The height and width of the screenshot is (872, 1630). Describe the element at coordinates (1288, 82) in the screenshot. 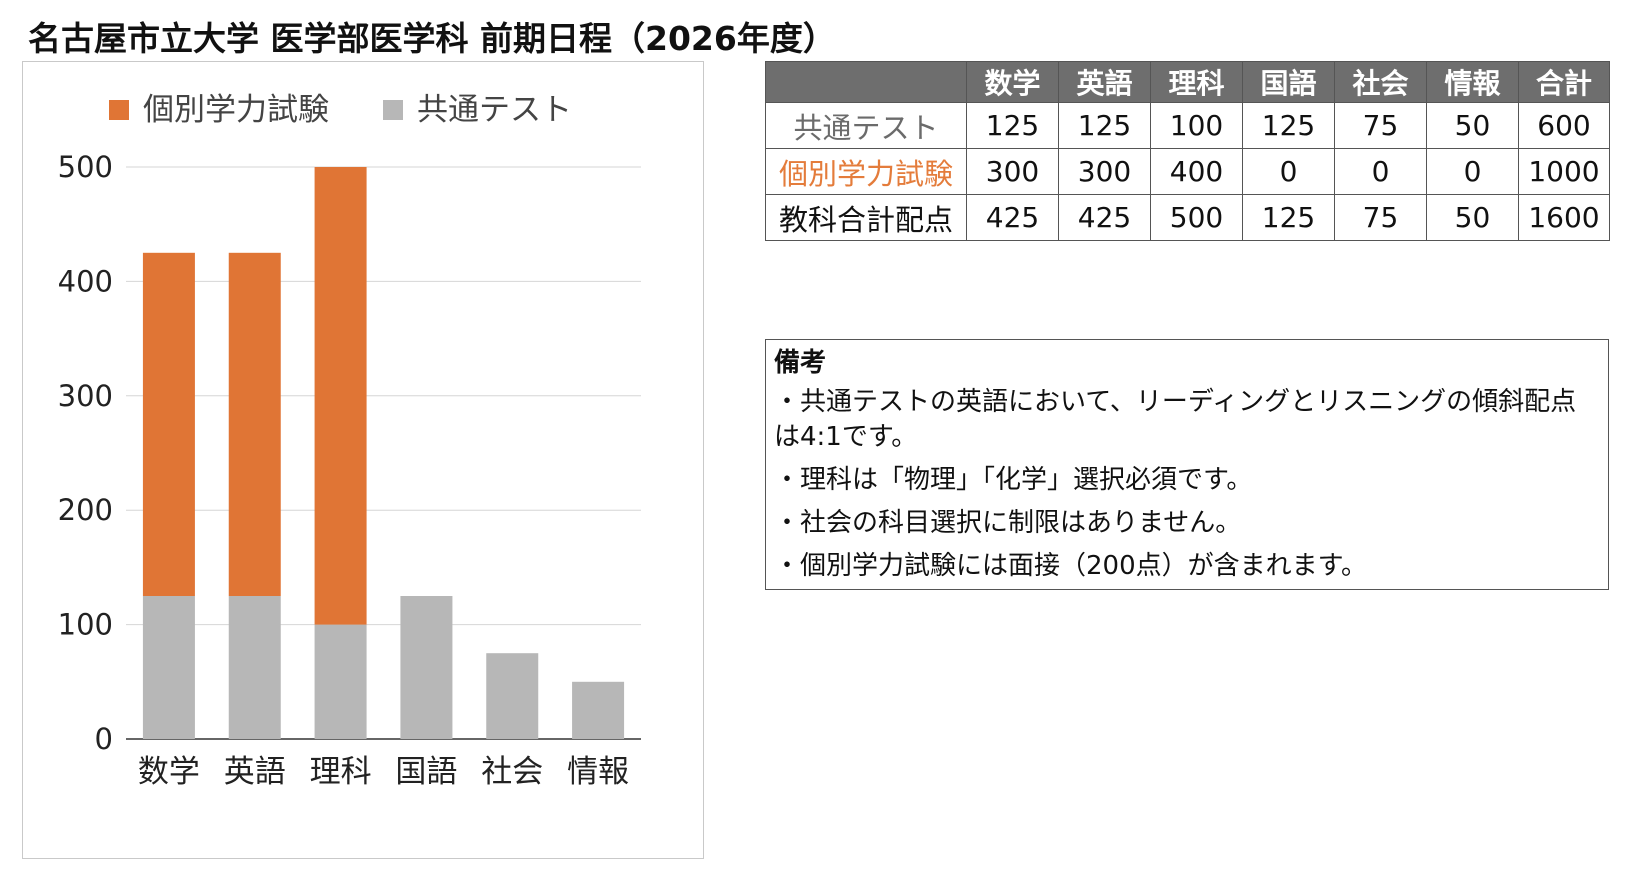

I see `column-header: 国語` at that location.